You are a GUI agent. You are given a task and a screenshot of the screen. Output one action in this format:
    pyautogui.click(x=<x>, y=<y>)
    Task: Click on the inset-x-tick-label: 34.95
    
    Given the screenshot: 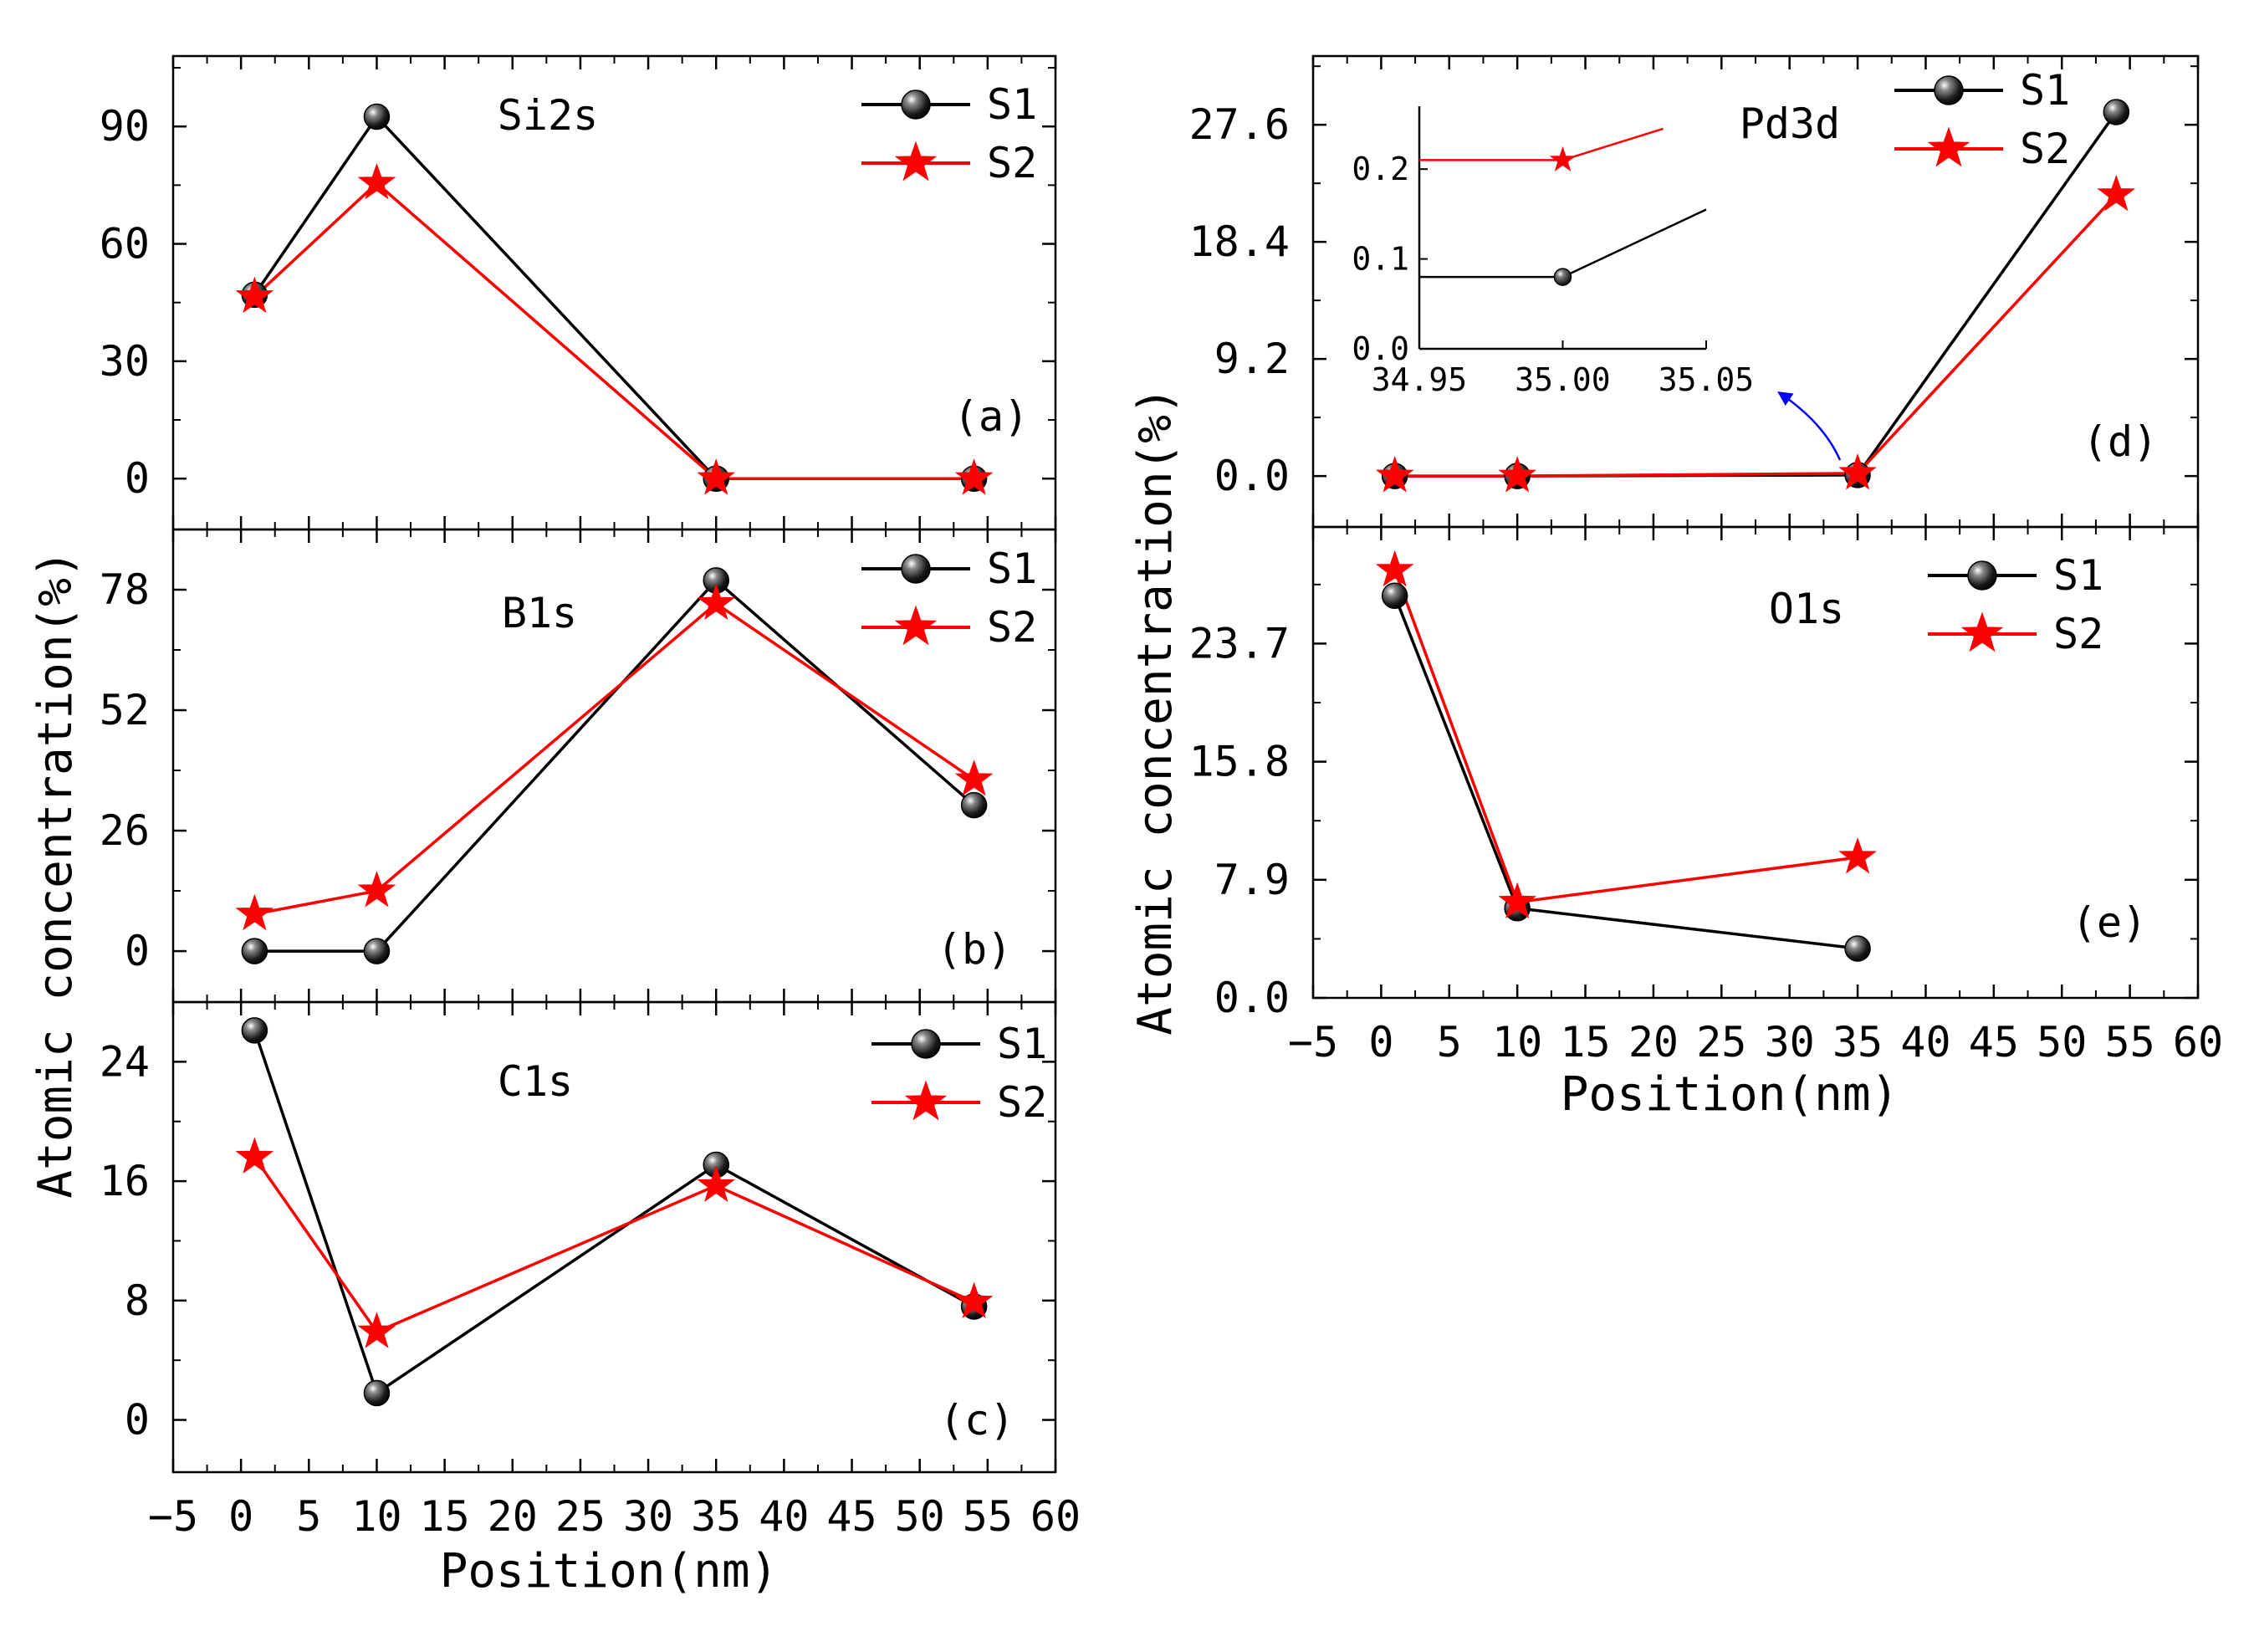 What is the action you would take?
    pyautogui.click(x=1419, y=379)
    